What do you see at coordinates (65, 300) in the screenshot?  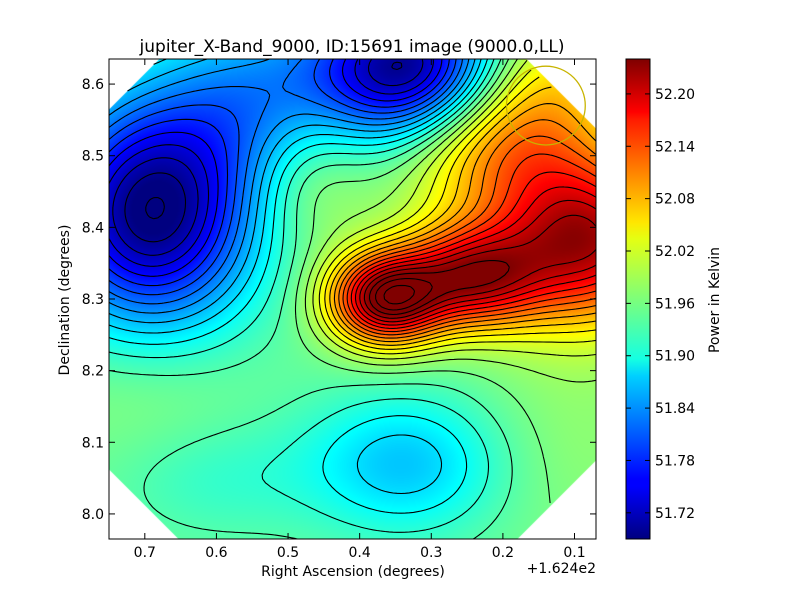 I see `y-axis-label: Declination (degrees)` at bounding box center [65, 300].